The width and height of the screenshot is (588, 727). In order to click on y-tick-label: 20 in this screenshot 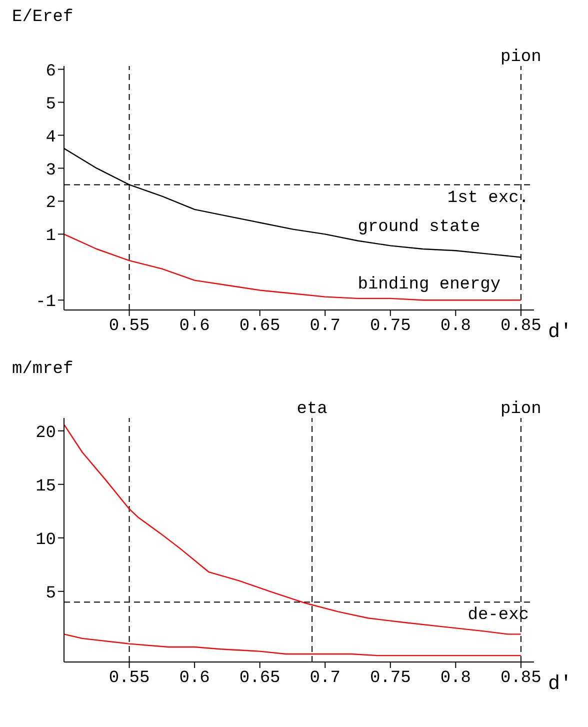, I will do `click(46, 433)`.